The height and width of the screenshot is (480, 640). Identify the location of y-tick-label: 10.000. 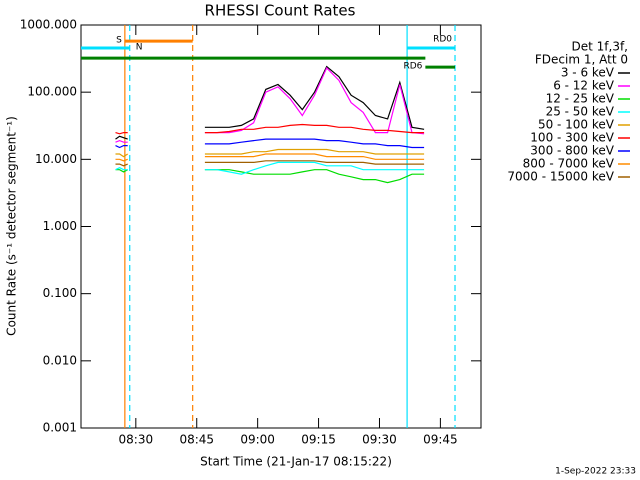
(56, 159).